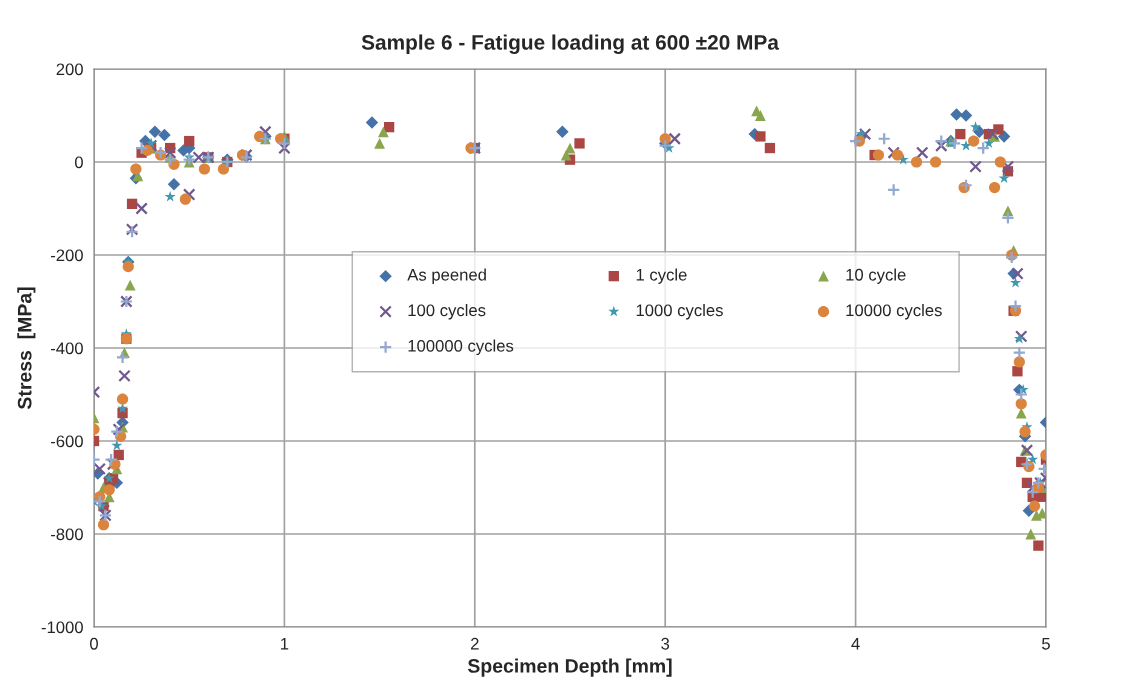 Image resolution: width=1147 pixels, height=698 pixels. I want to click on x-tick-label: 3, so click(665, 643).